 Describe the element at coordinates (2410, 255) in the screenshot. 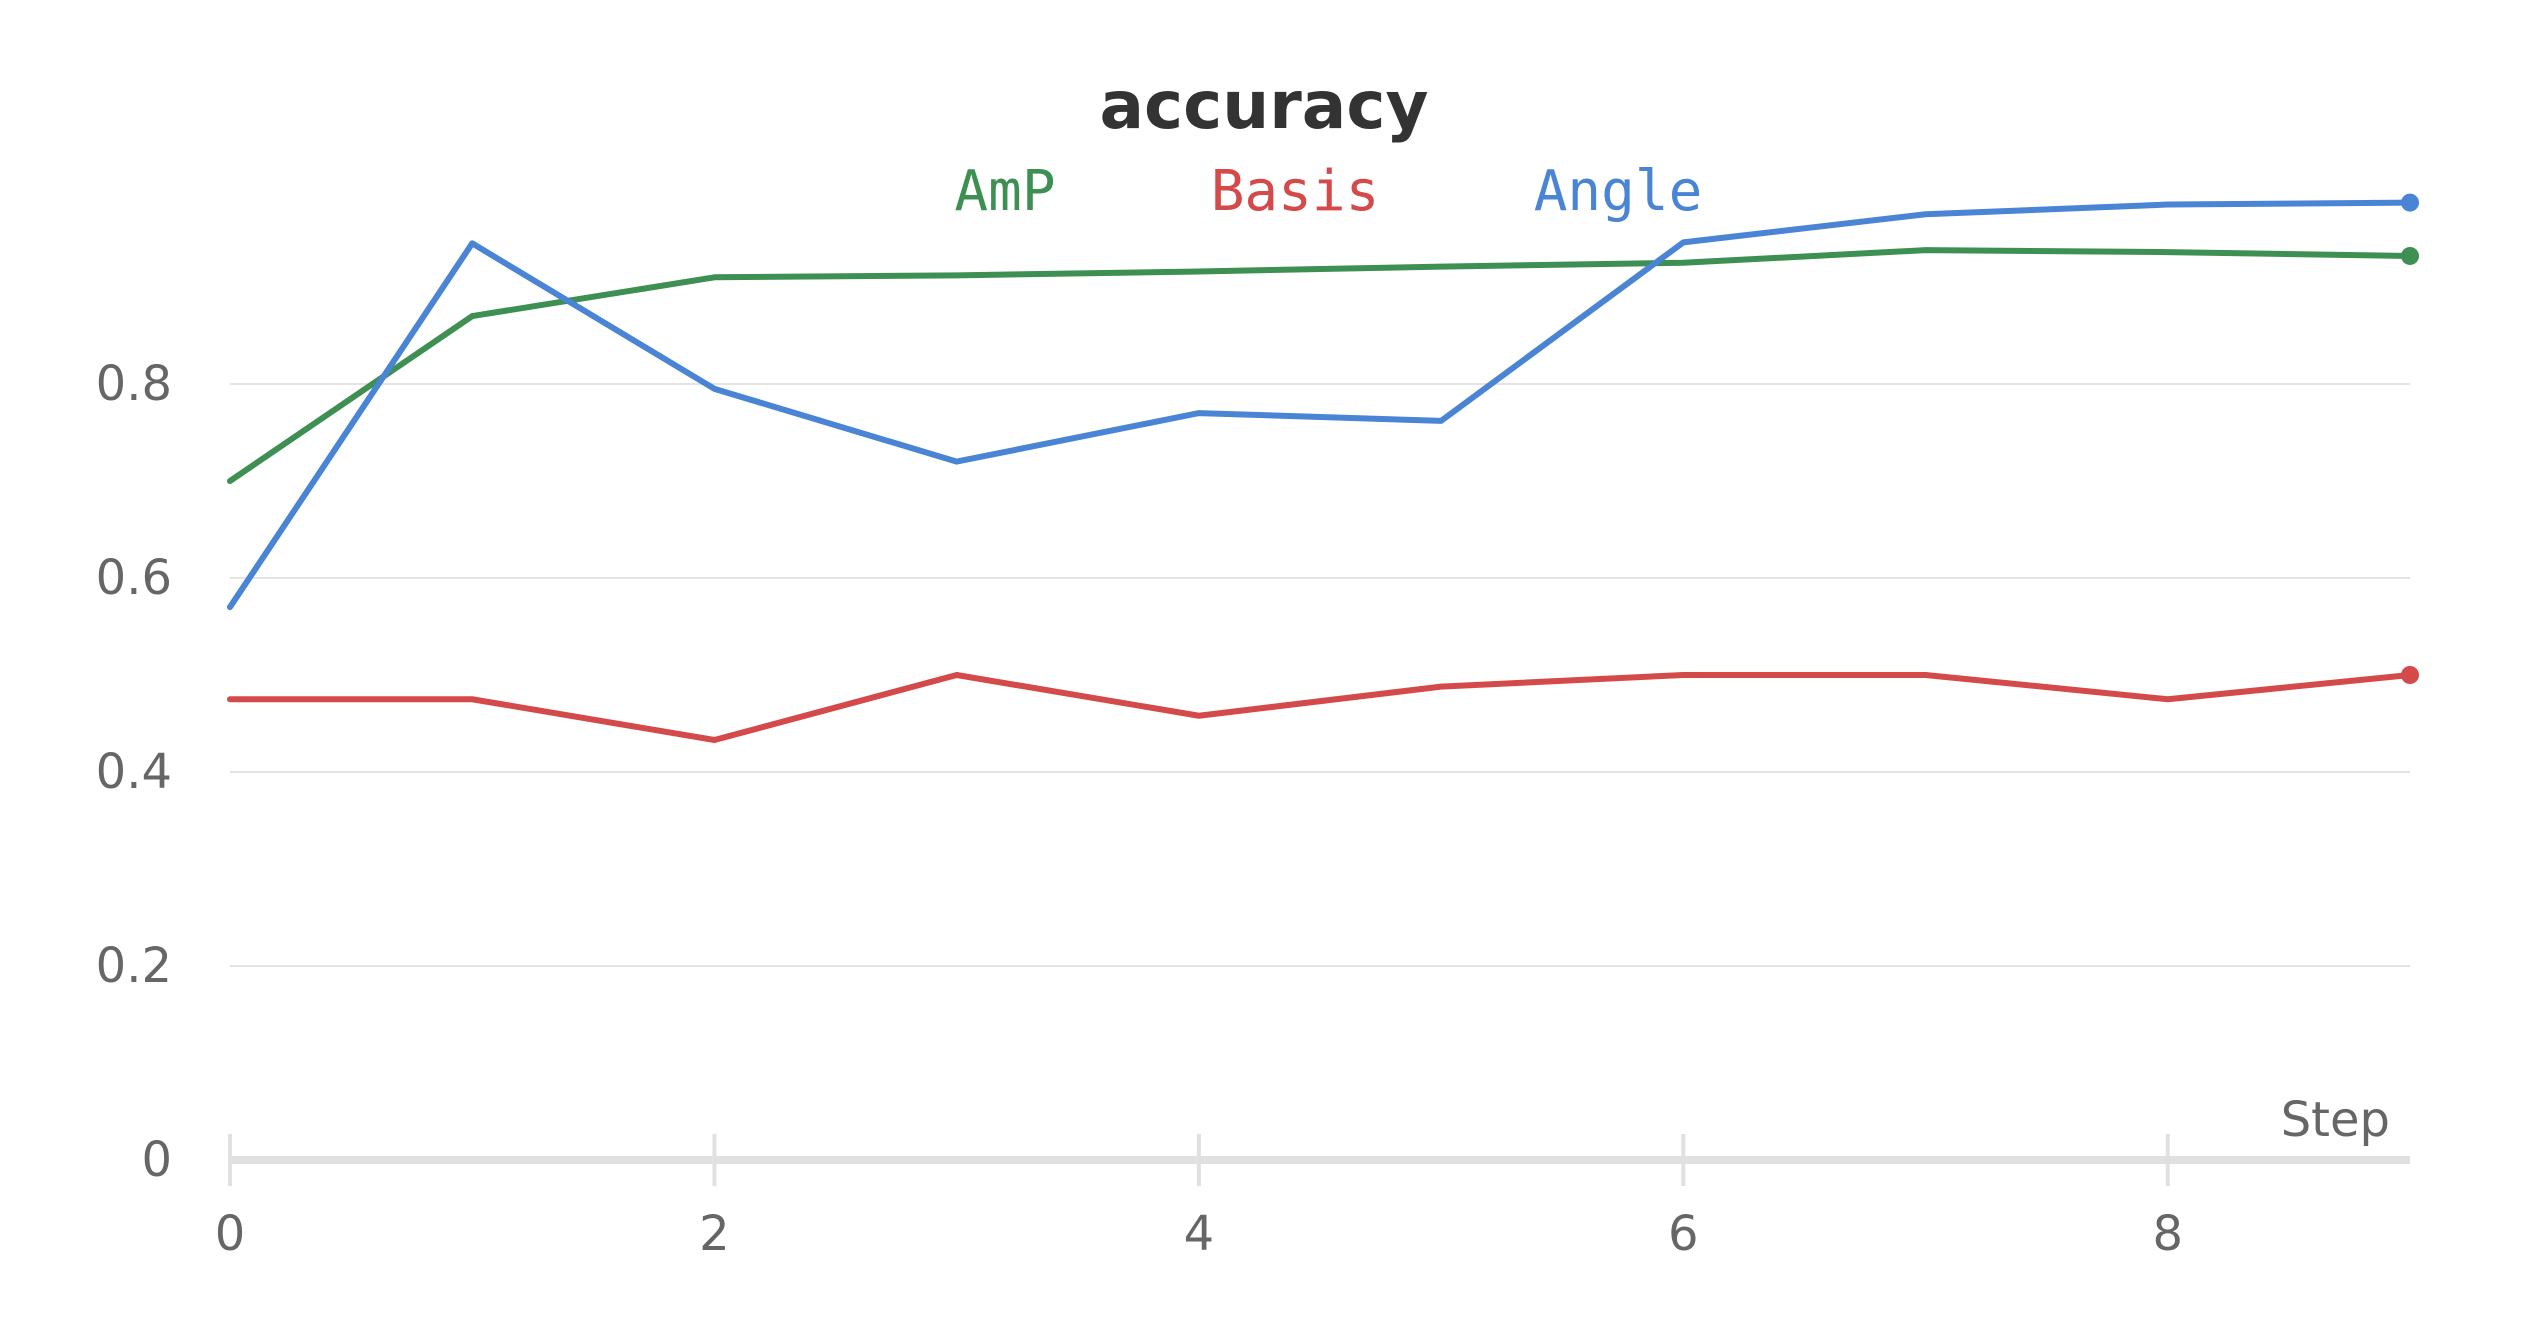

I see `series-end-point-amp` at that location.